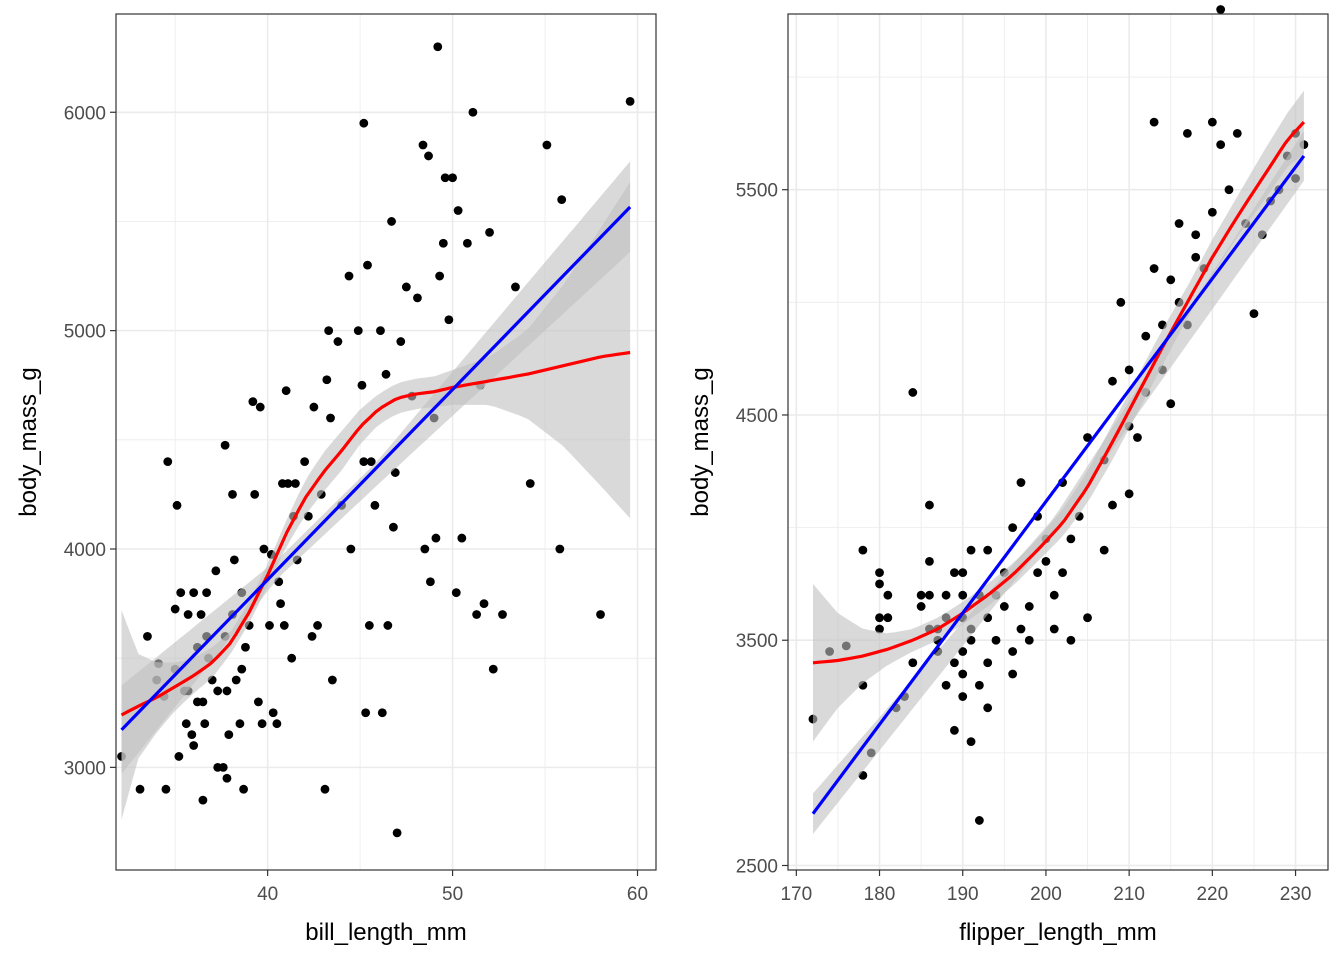 This screenshot has width=1344, height=960. What do you see at coordinates (375, 533) in the screenshot?
I see `loess-line` at bounding box center [375, 533].